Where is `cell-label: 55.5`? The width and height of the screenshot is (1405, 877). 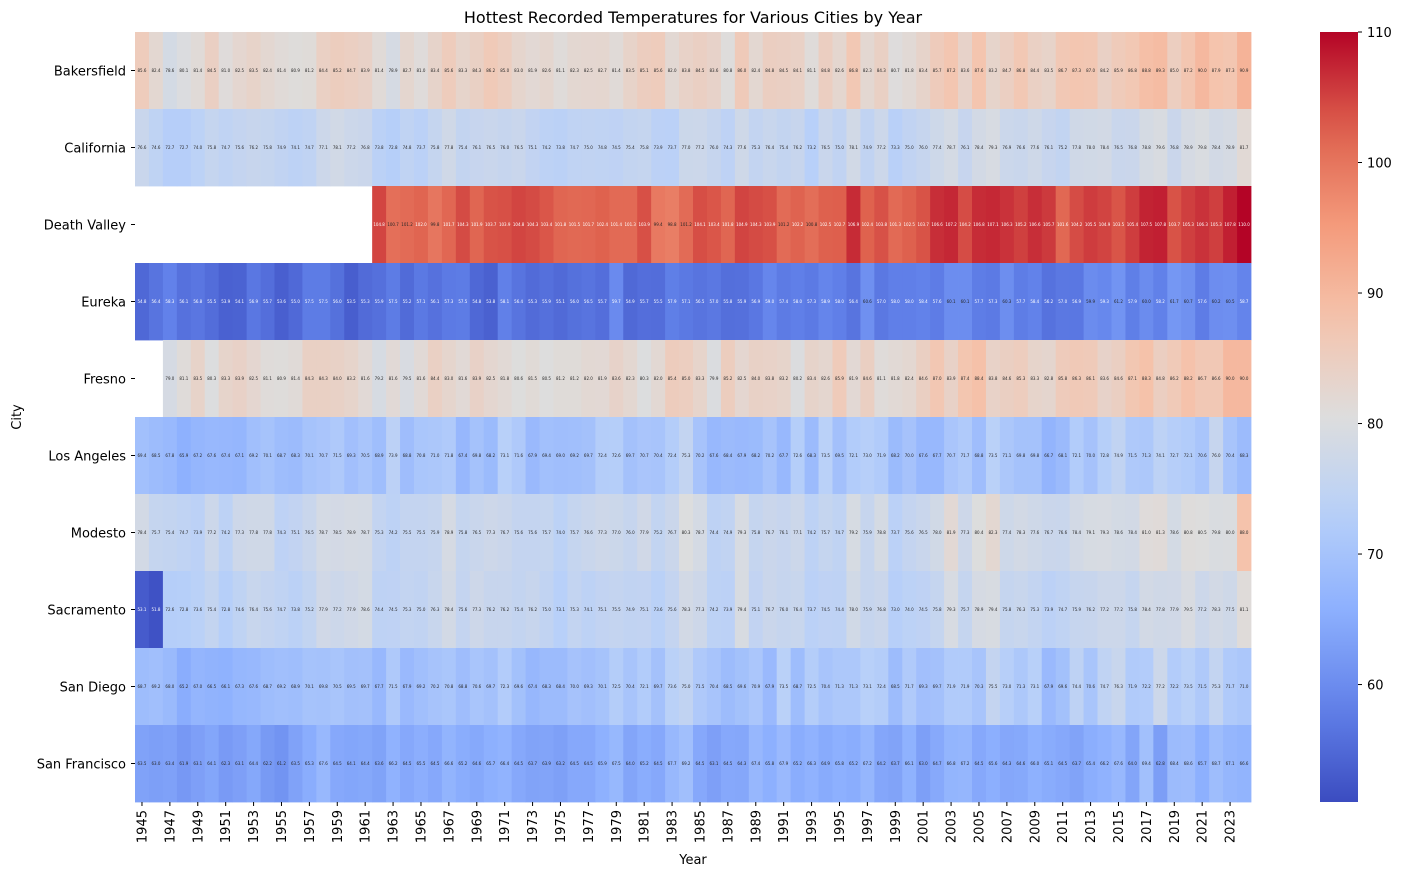 cell-label: 55.5 is located at coordinates (658, 301).